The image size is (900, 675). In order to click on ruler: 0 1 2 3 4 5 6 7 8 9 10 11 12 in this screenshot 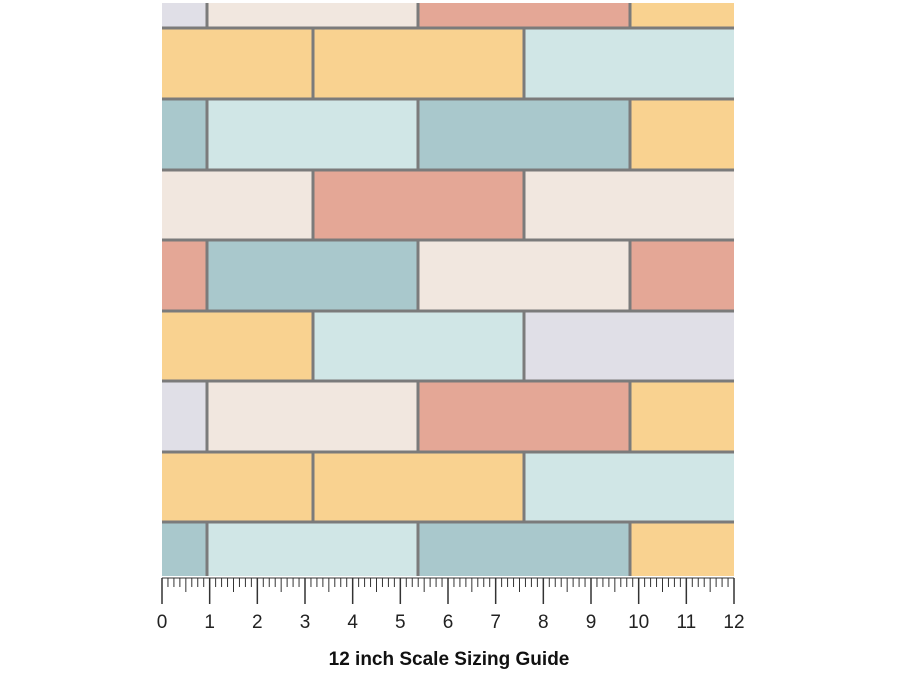, I will do `click(451, 605)`.